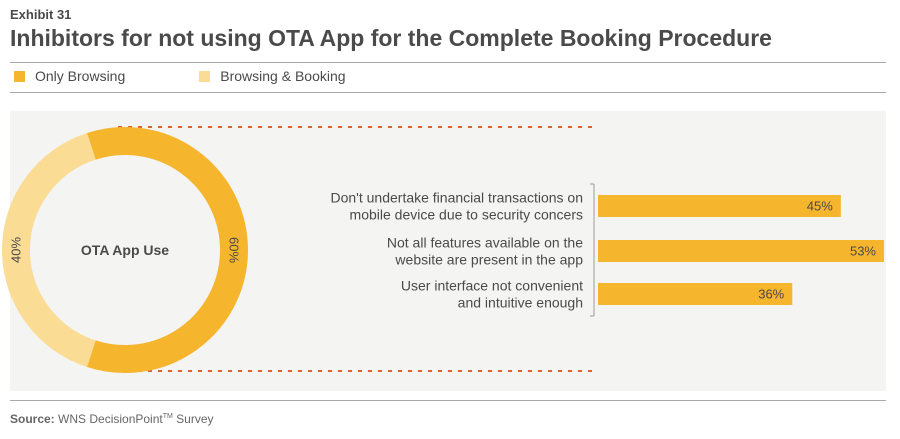 This screenshot has height=439, width=900. I want to click on donut-center-label: OTA App Use, so click(125, 250).